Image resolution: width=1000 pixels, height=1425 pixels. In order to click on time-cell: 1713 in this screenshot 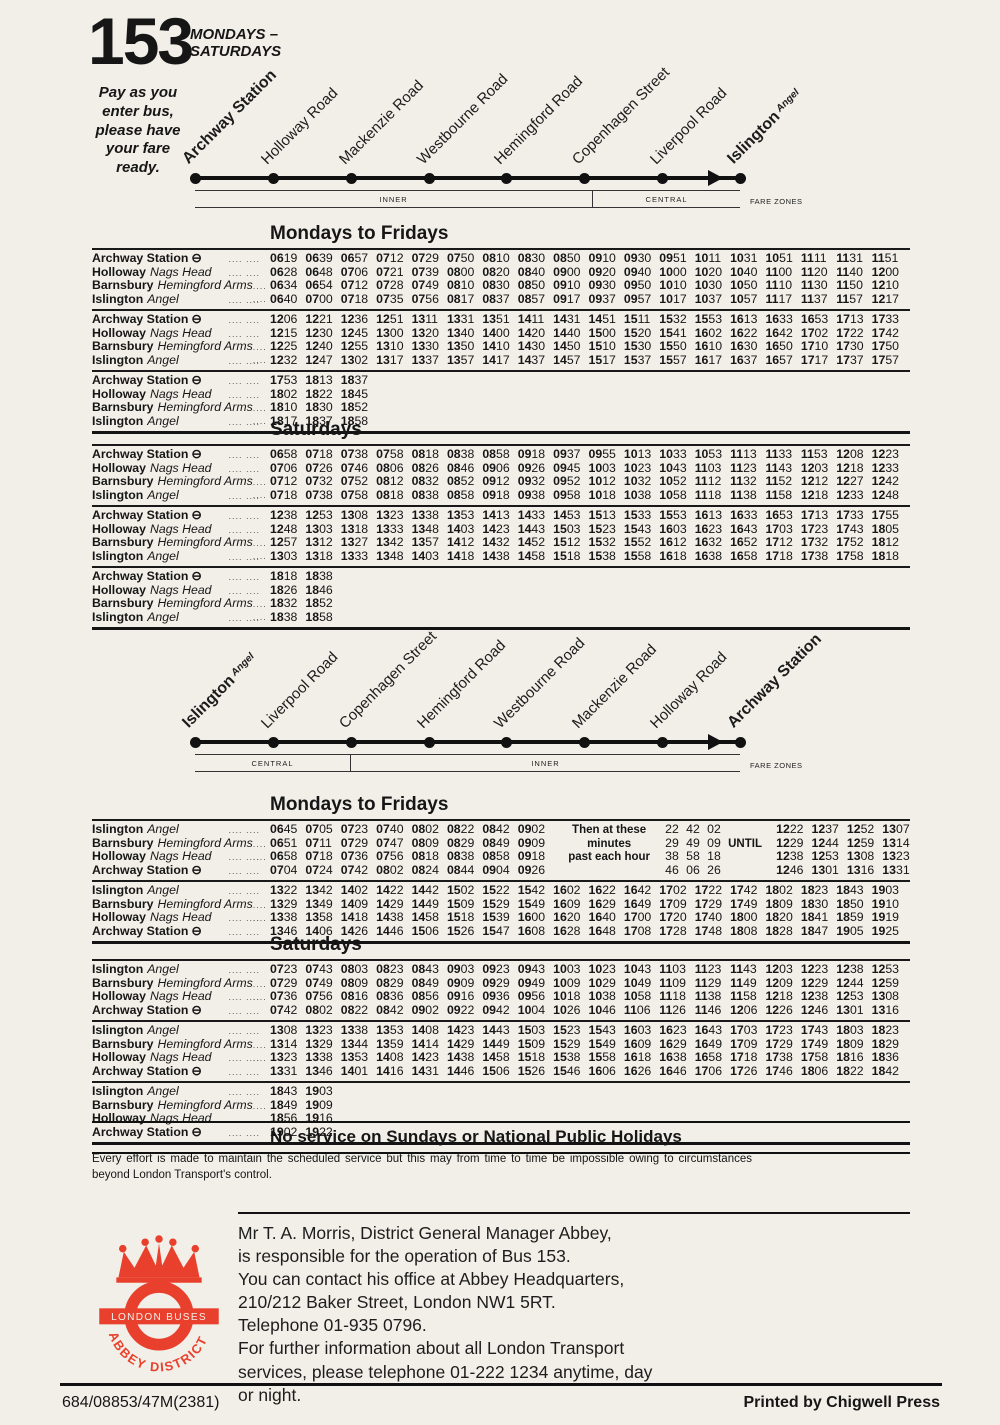, I will do `click(818, 515)`.